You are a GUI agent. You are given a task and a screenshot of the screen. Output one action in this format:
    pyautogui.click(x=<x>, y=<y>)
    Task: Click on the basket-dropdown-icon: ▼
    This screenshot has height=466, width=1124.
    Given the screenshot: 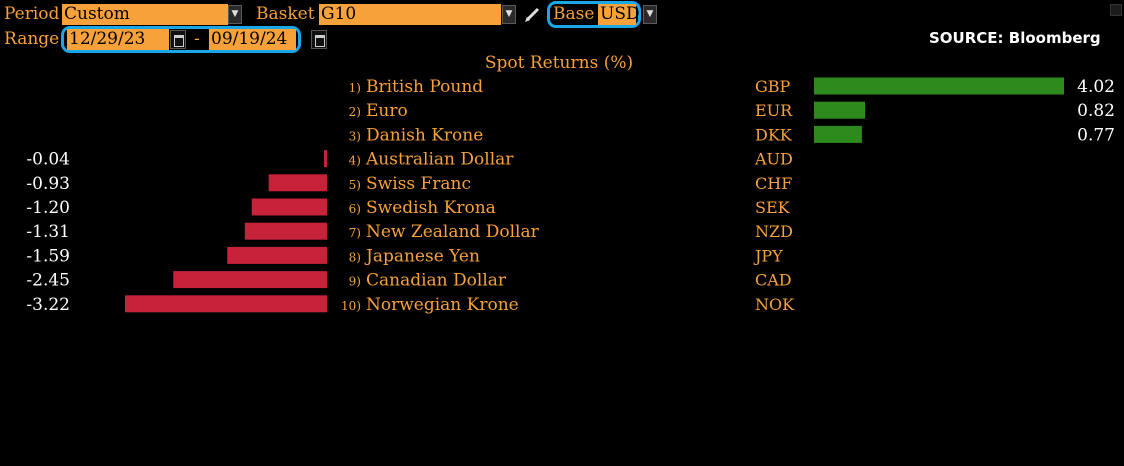 What is the action you would take?
    pyautogui.click(x=509, y=14)
    